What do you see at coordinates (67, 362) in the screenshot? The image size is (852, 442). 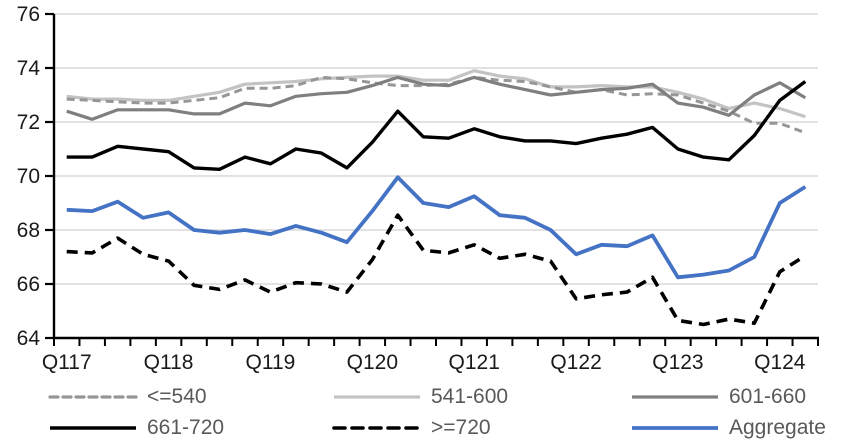 I see `x-tick-label-Q117: Q117` at bounding box center [67, 362].